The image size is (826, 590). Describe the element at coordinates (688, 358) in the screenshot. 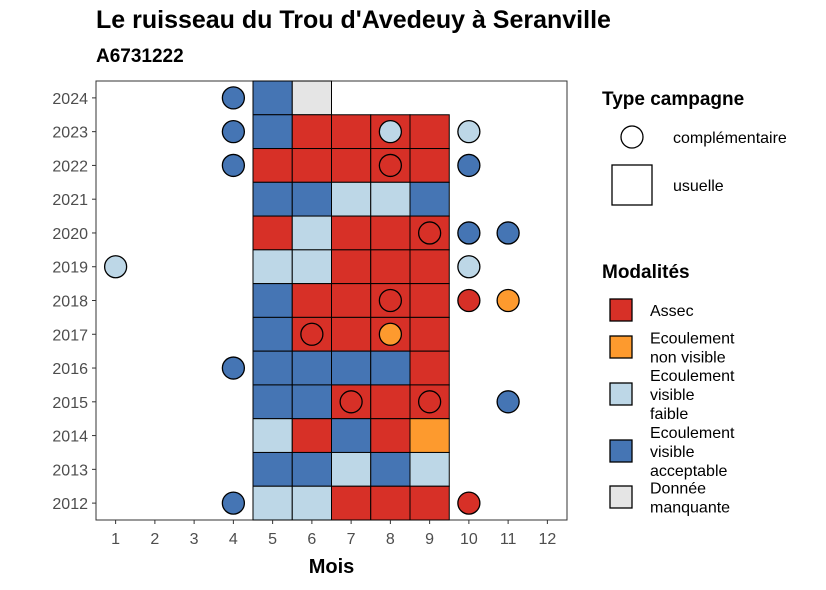

I see `legend-mod-label: non visible` at that location.